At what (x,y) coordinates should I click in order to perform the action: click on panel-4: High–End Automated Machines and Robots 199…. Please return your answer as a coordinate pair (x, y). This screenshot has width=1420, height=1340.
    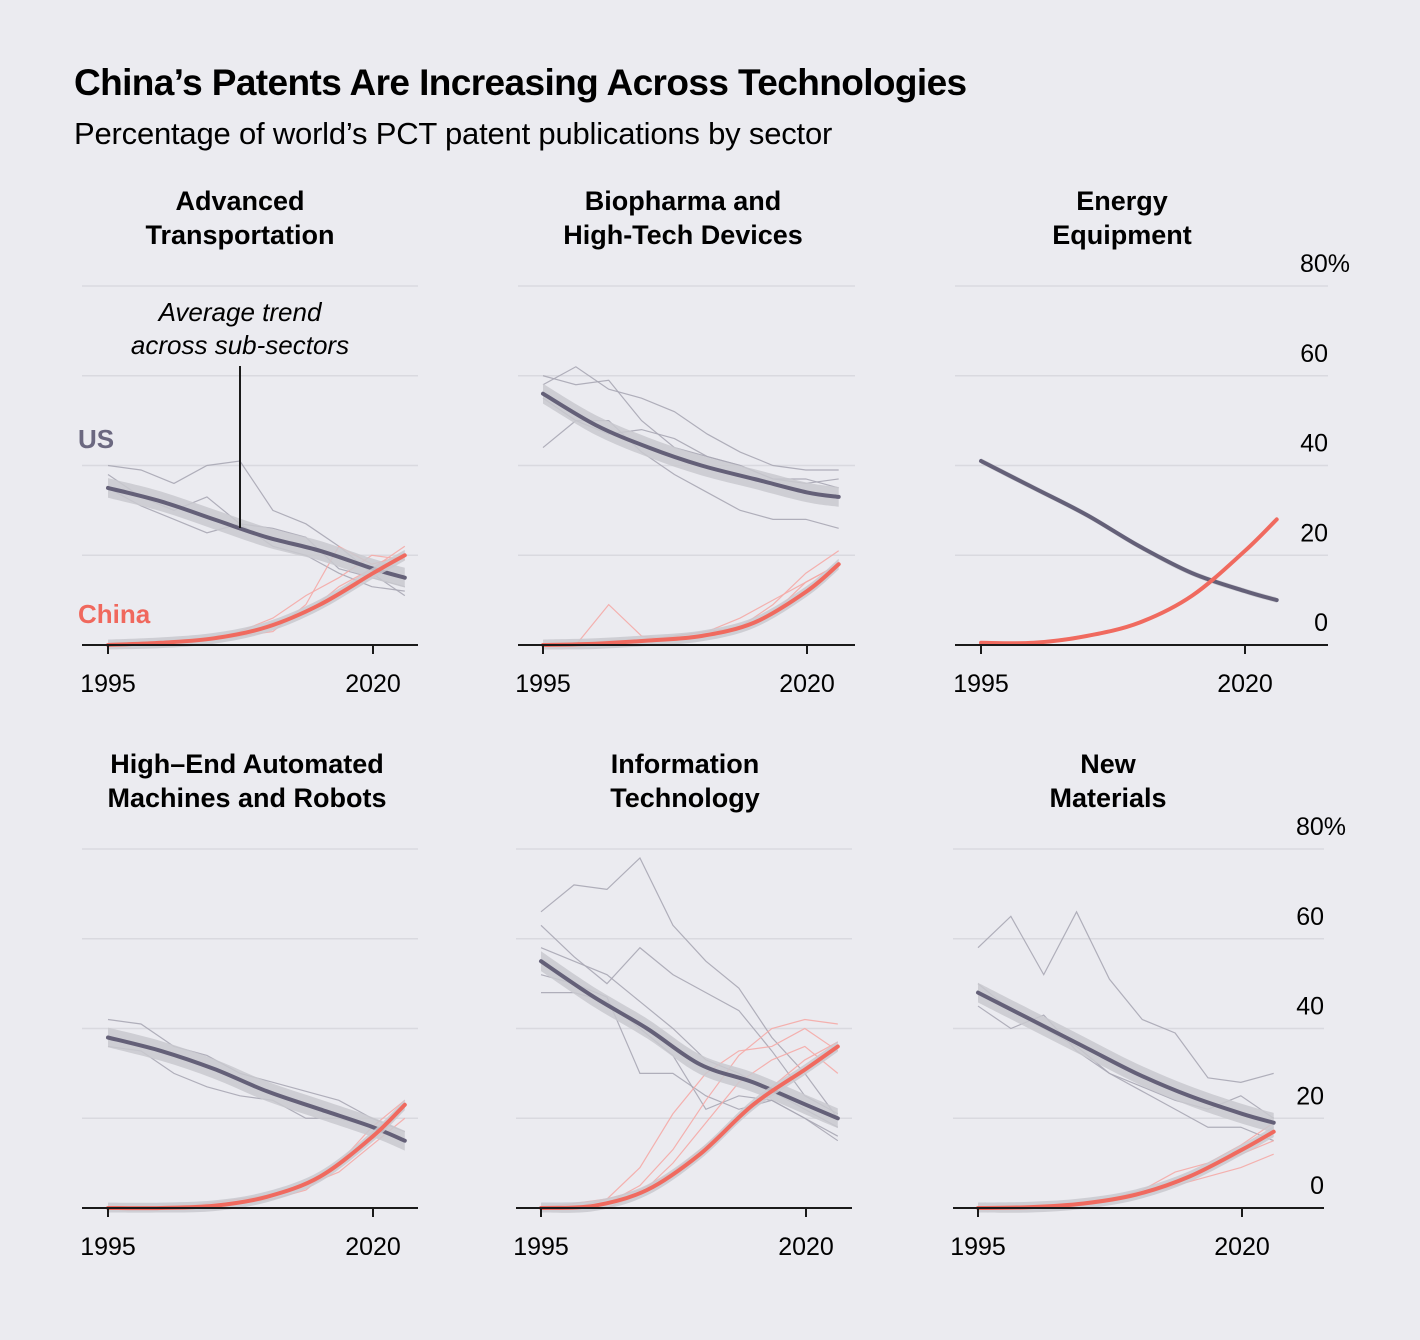
    Looking at the image, I should click on (249, 1005).